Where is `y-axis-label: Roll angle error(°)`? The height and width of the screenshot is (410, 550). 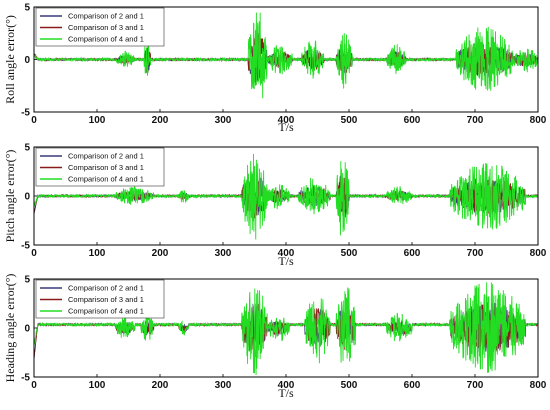
y-axis-label: Roll angle error(°) is located at coordinates (10, 59).